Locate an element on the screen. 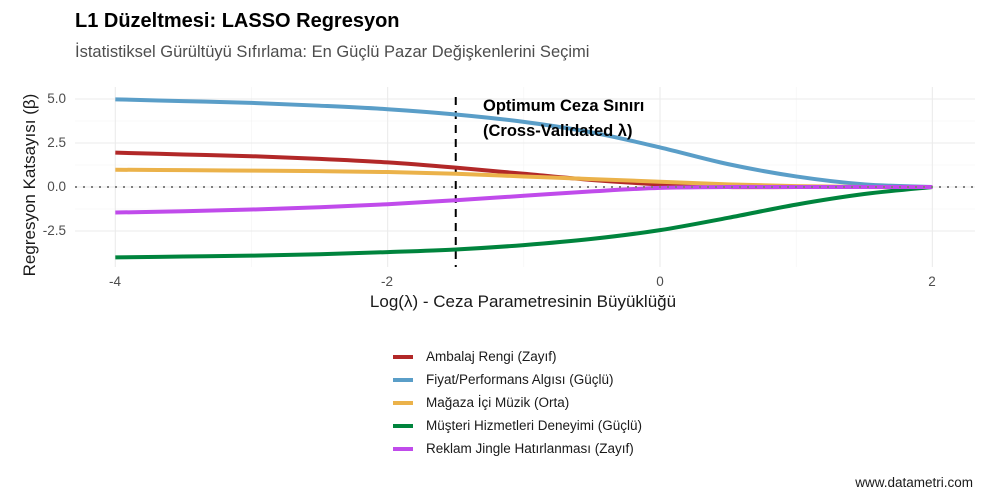 This screenshot has height=500, width=991. legend-item: Ambalaj Rengi (Zayıf) is located at coordinates (517, 356).